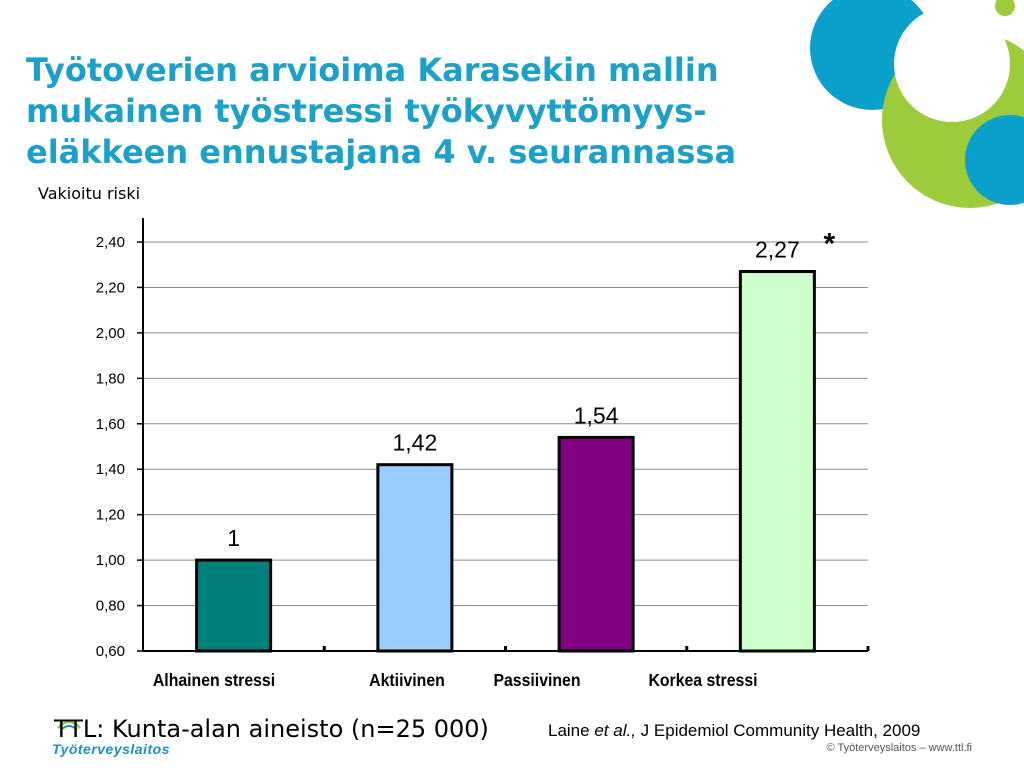  I want to click on logo-text: Työterveyslaitos, so click(111, 749).